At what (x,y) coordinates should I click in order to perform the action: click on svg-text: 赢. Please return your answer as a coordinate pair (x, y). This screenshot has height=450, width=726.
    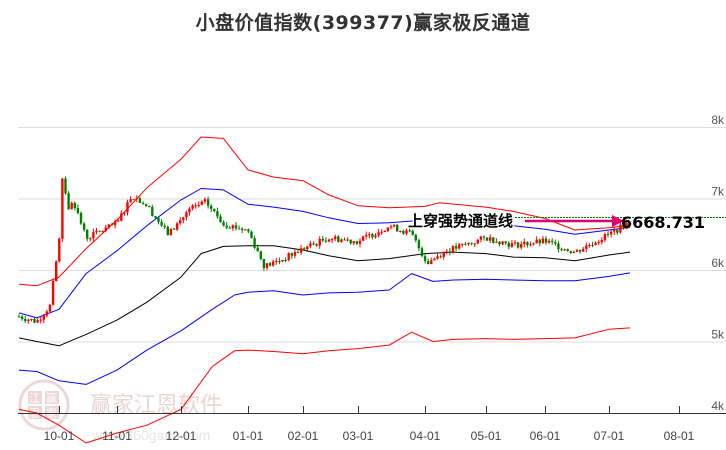
    Looking at the image, I should click on (51, 398).